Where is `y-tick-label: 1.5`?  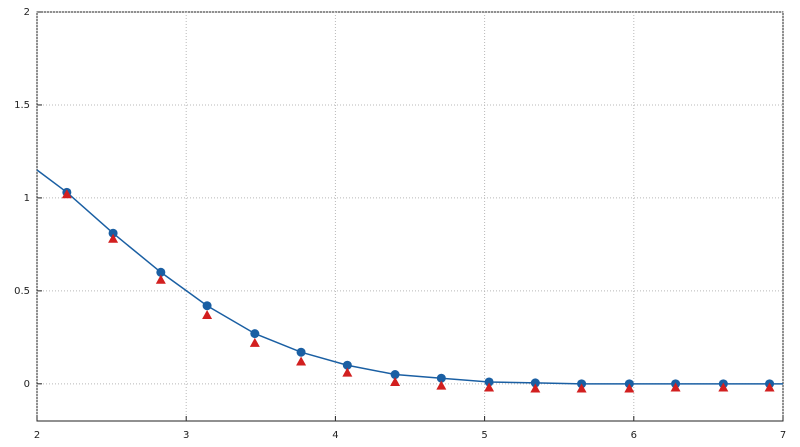
y-tick-label: 1.5 is located at coordinates (22, 105).